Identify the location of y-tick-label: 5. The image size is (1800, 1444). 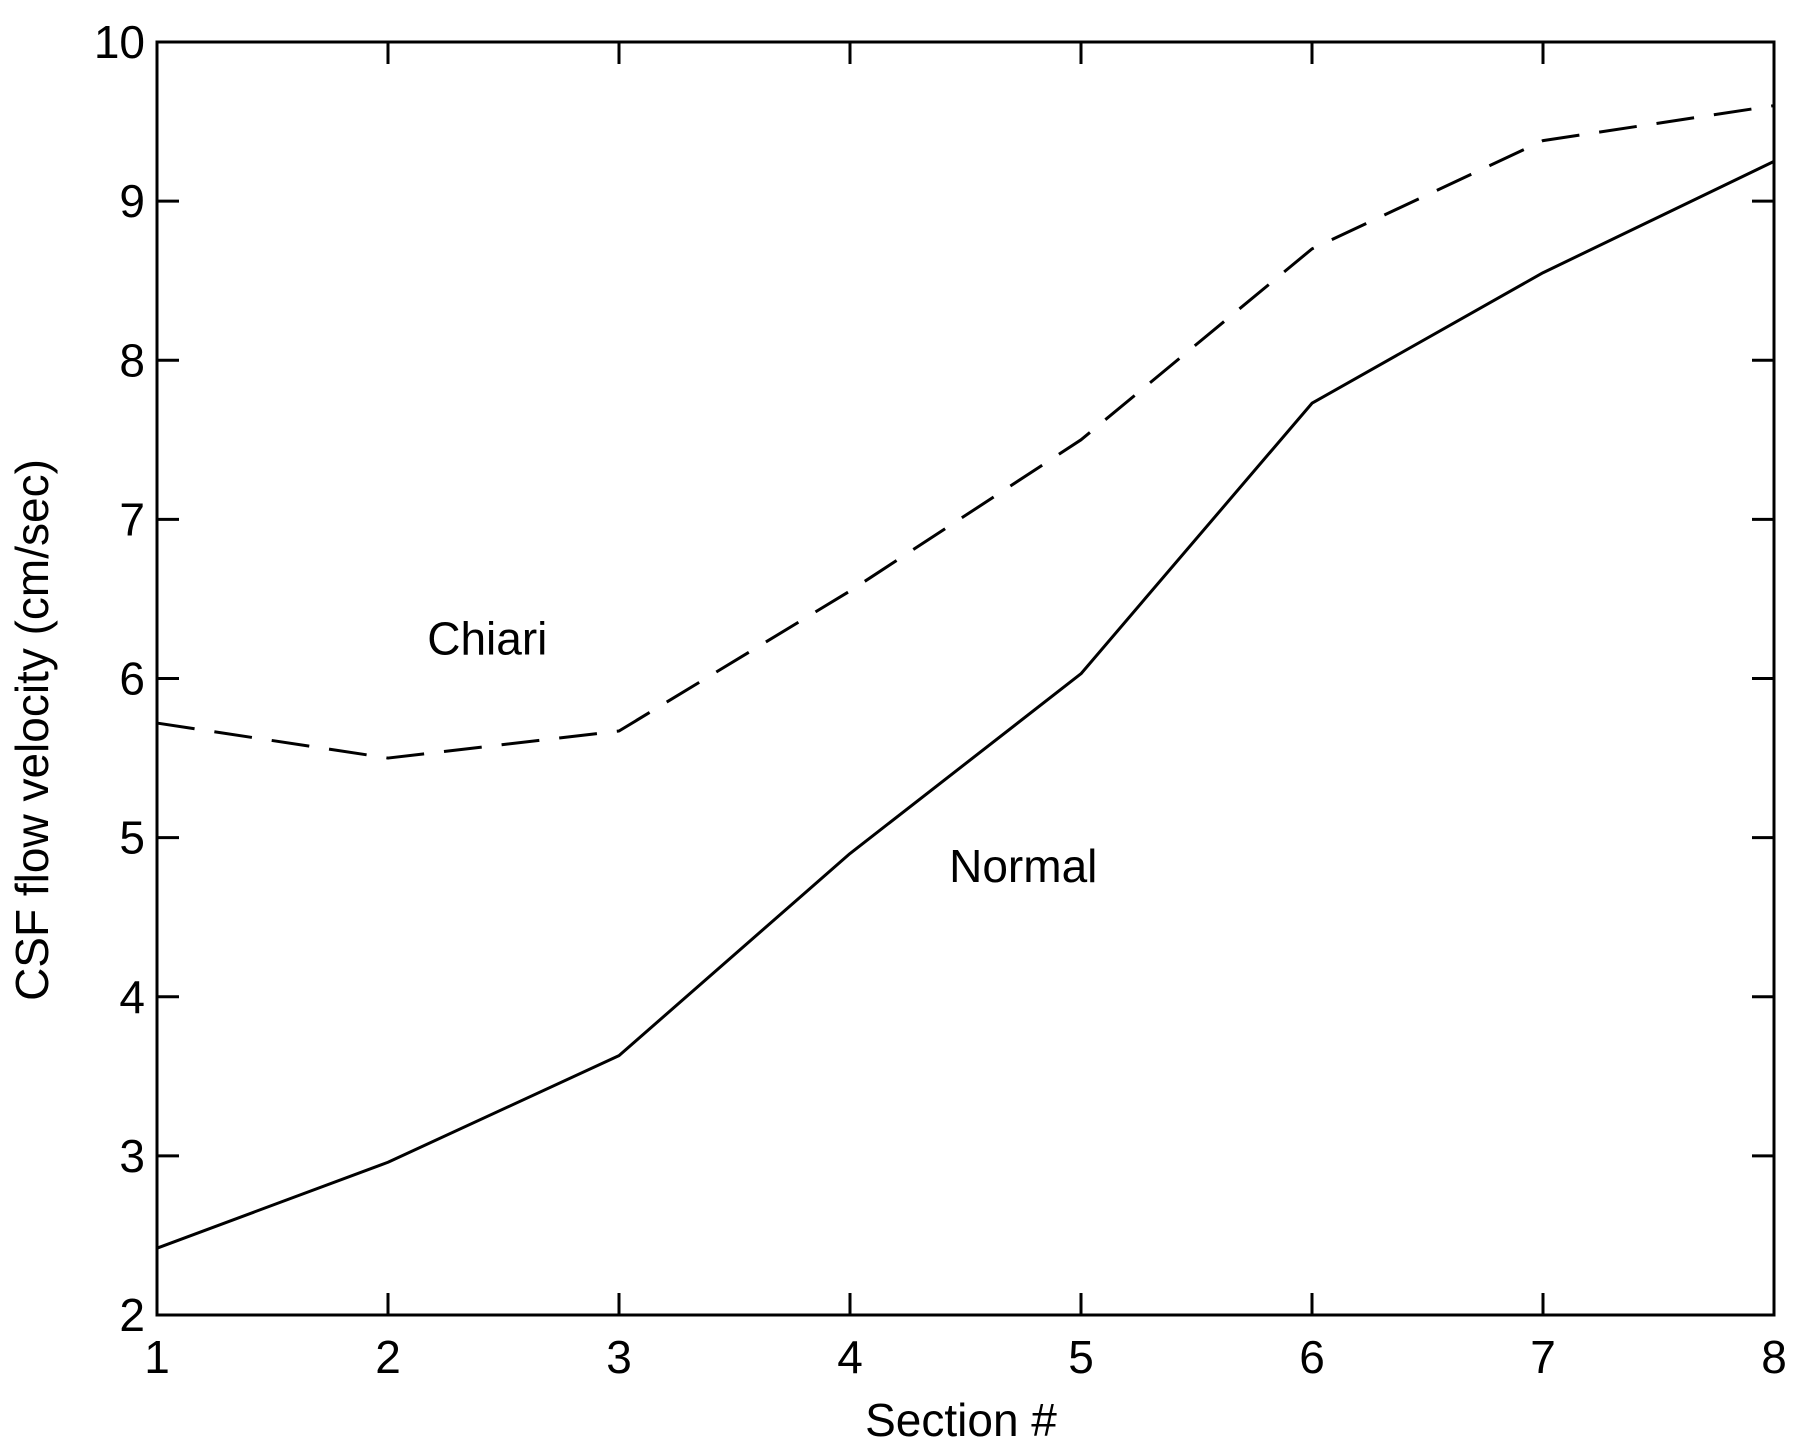
(132, 838).